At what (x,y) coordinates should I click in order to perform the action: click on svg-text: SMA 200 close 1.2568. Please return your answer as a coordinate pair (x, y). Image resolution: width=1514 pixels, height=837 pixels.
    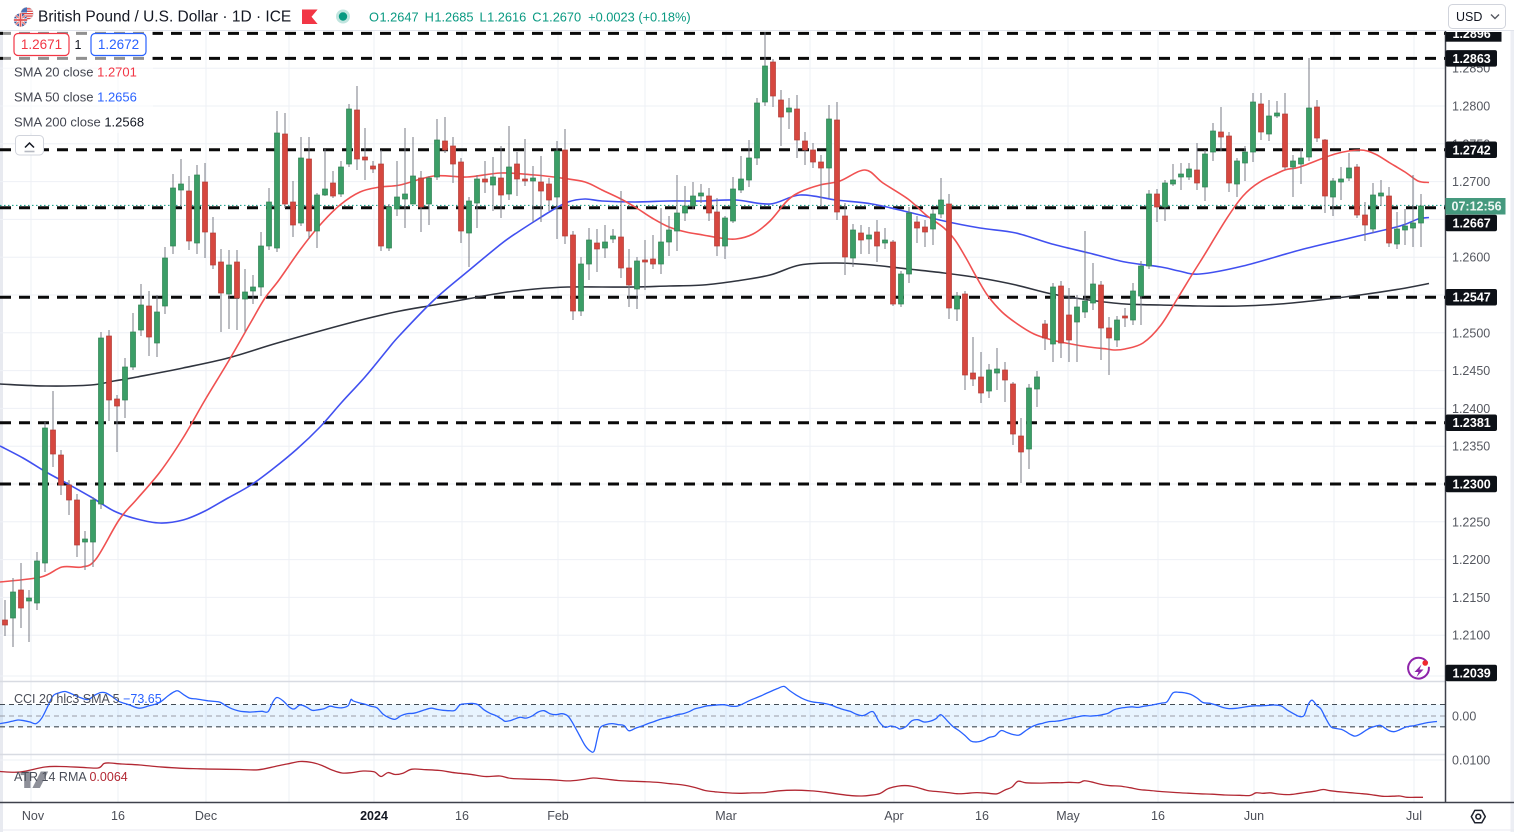
    Looking at the image, I should click on (79, 122).